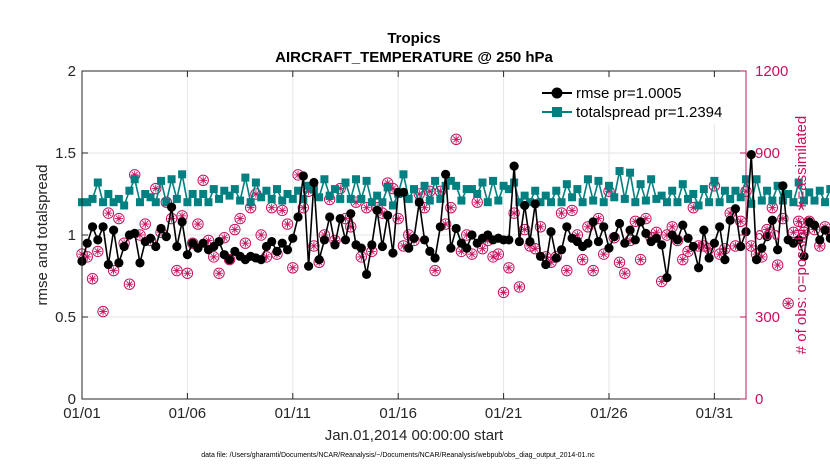 This screenshot has height=470, width=830. I want to click on chart-title: Tropics, so click(413, 38).